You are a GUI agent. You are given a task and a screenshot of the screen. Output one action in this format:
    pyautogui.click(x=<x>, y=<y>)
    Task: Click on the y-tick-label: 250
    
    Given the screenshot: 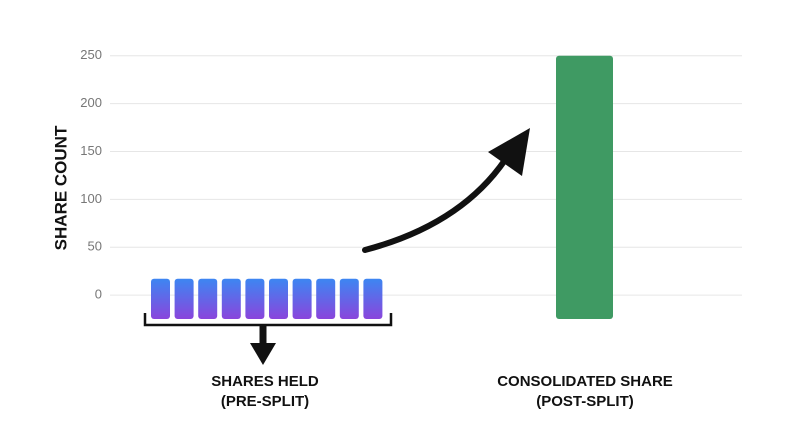 What is the action you would take?
    pyautogui.click(x=91, y=54)
    